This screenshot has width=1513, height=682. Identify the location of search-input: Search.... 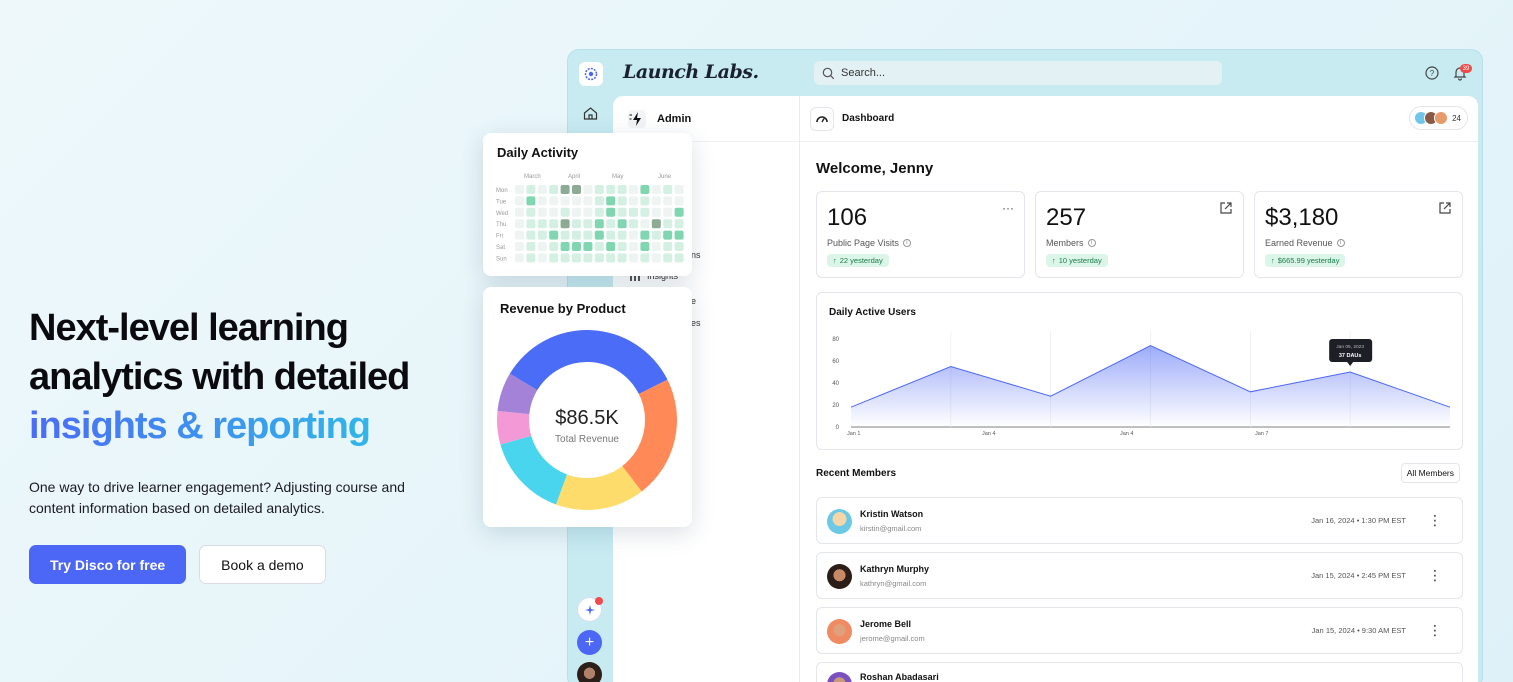
(1018, 73).